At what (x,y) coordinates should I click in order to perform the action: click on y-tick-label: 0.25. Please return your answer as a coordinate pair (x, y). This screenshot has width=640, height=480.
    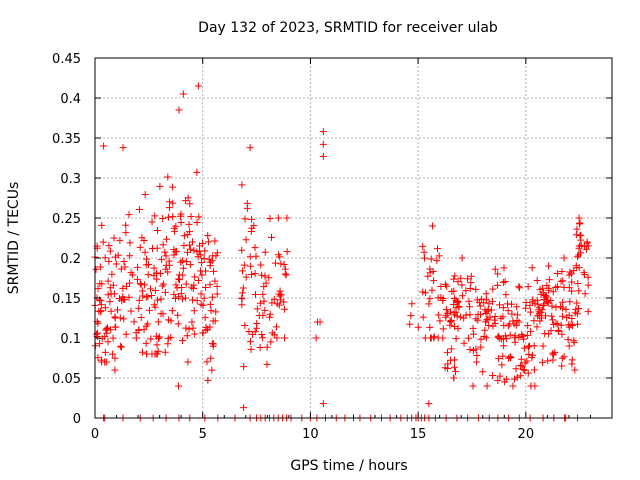
    Looking at the image, I should click on (66, 219).